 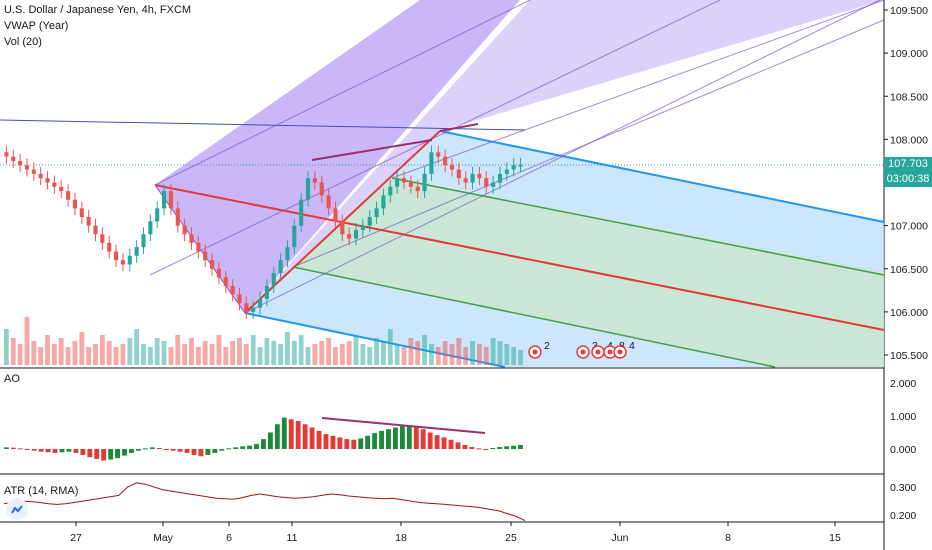 What do you see at coordinates (909, 11) in the screenshot?
I see `price-tick-label: 109.500` at bounding box center [909, 11].